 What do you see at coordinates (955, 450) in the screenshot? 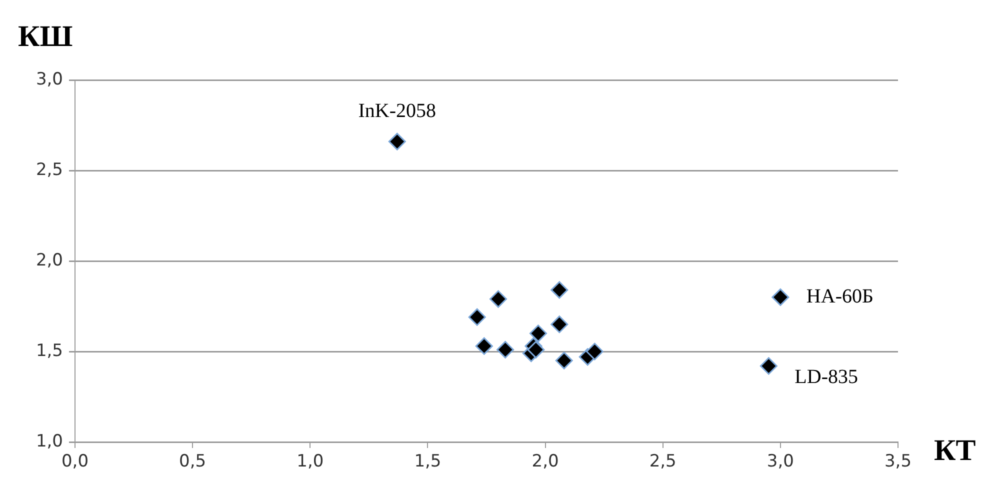
I see `x-axis-title: КТ` at bounding box center [955, 450].